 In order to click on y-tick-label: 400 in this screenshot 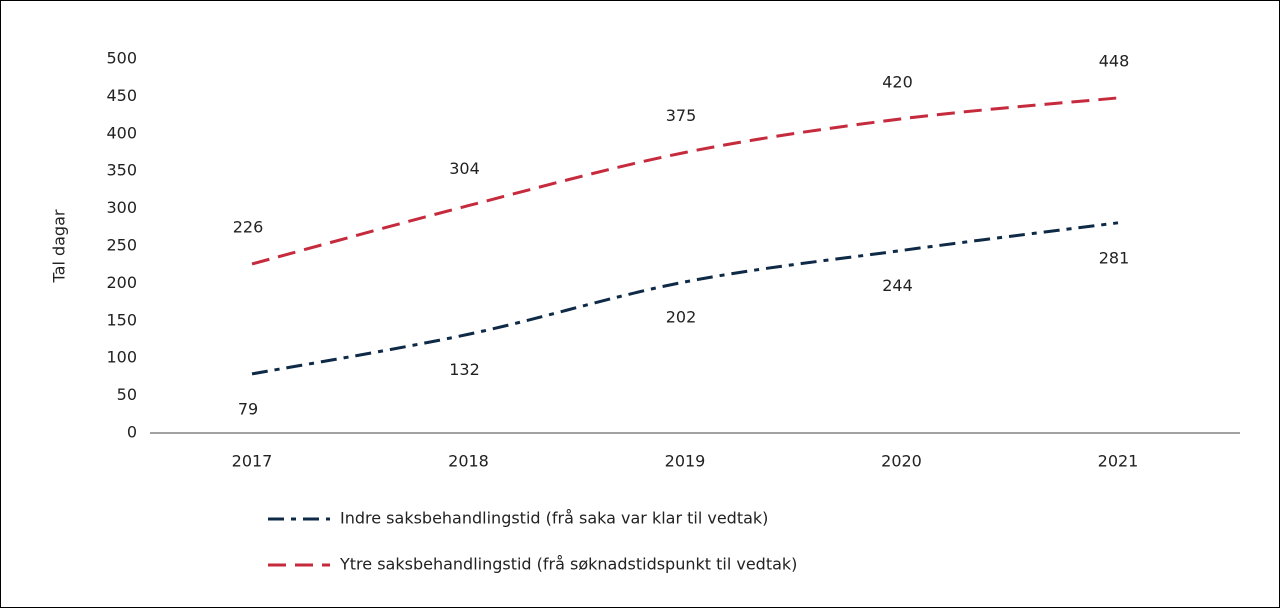, I will do `click(121, 132)`.